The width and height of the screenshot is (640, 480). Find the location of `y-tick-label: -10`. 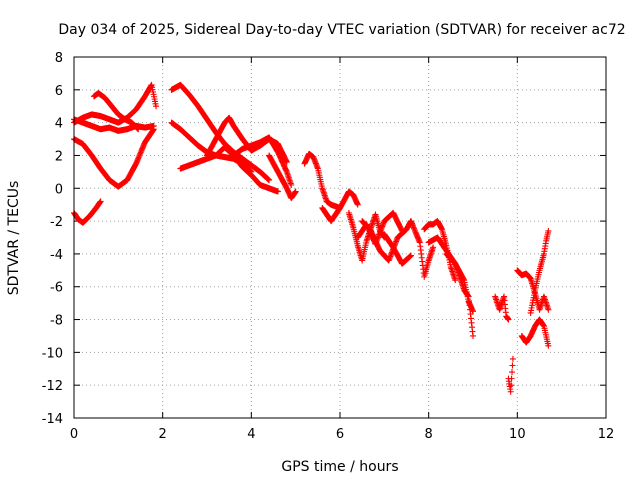

y-tick-label: -10 is located at coordinates (52, 353).